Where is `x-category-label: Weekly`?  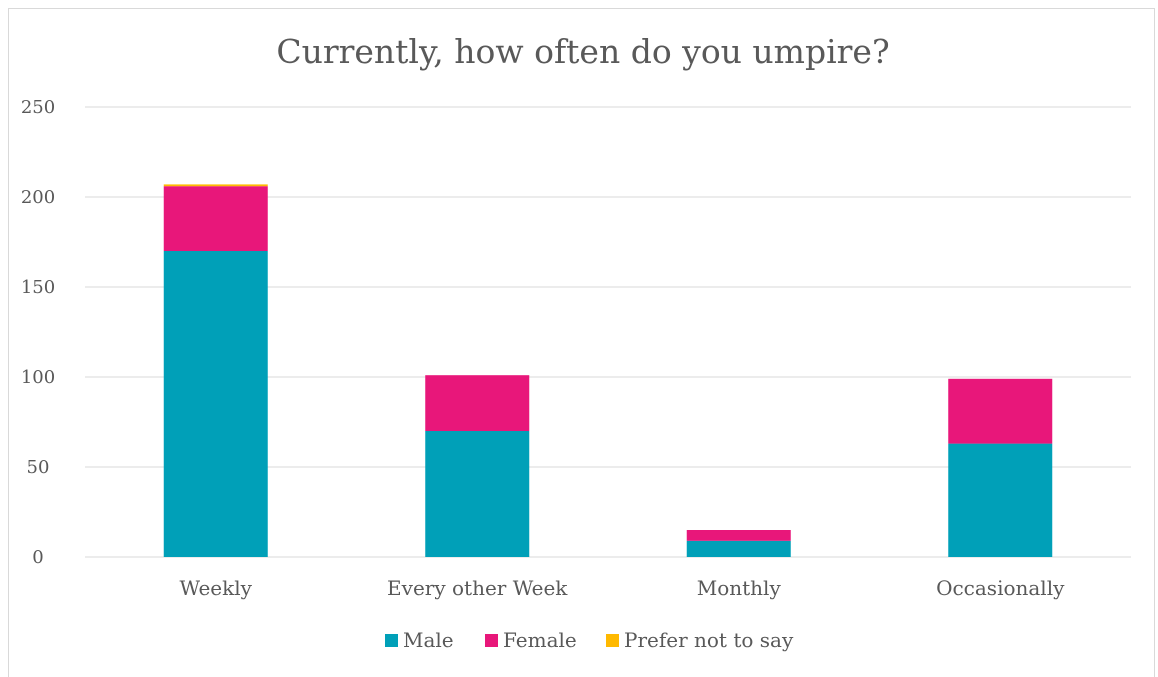
x-category-label: Weekly is located at coordinates (216, 588).